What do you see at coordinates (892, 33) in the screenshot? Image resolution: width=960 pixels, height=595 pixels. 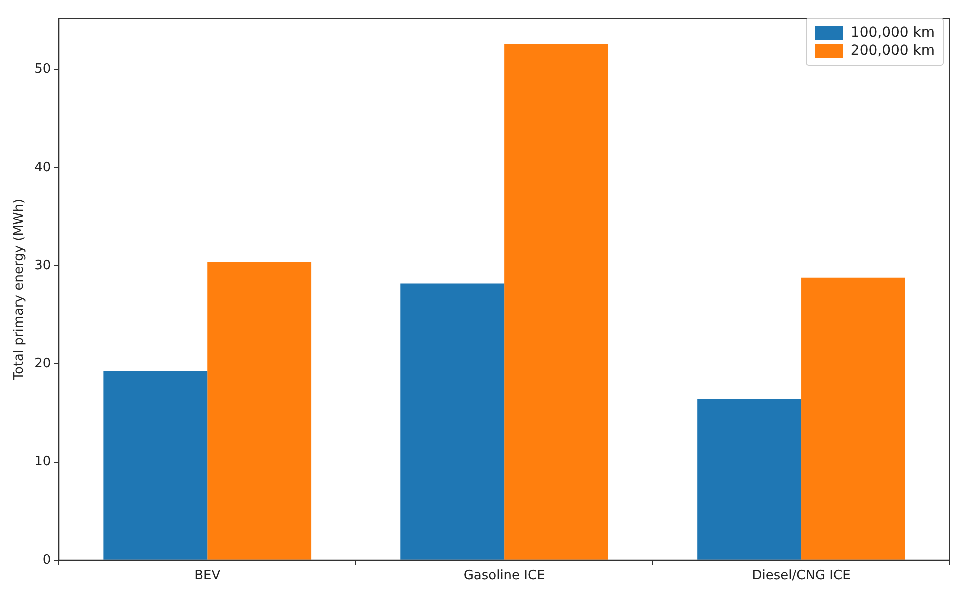 I see `legend-label: 100,000 km` at bounding box center [892, 33].